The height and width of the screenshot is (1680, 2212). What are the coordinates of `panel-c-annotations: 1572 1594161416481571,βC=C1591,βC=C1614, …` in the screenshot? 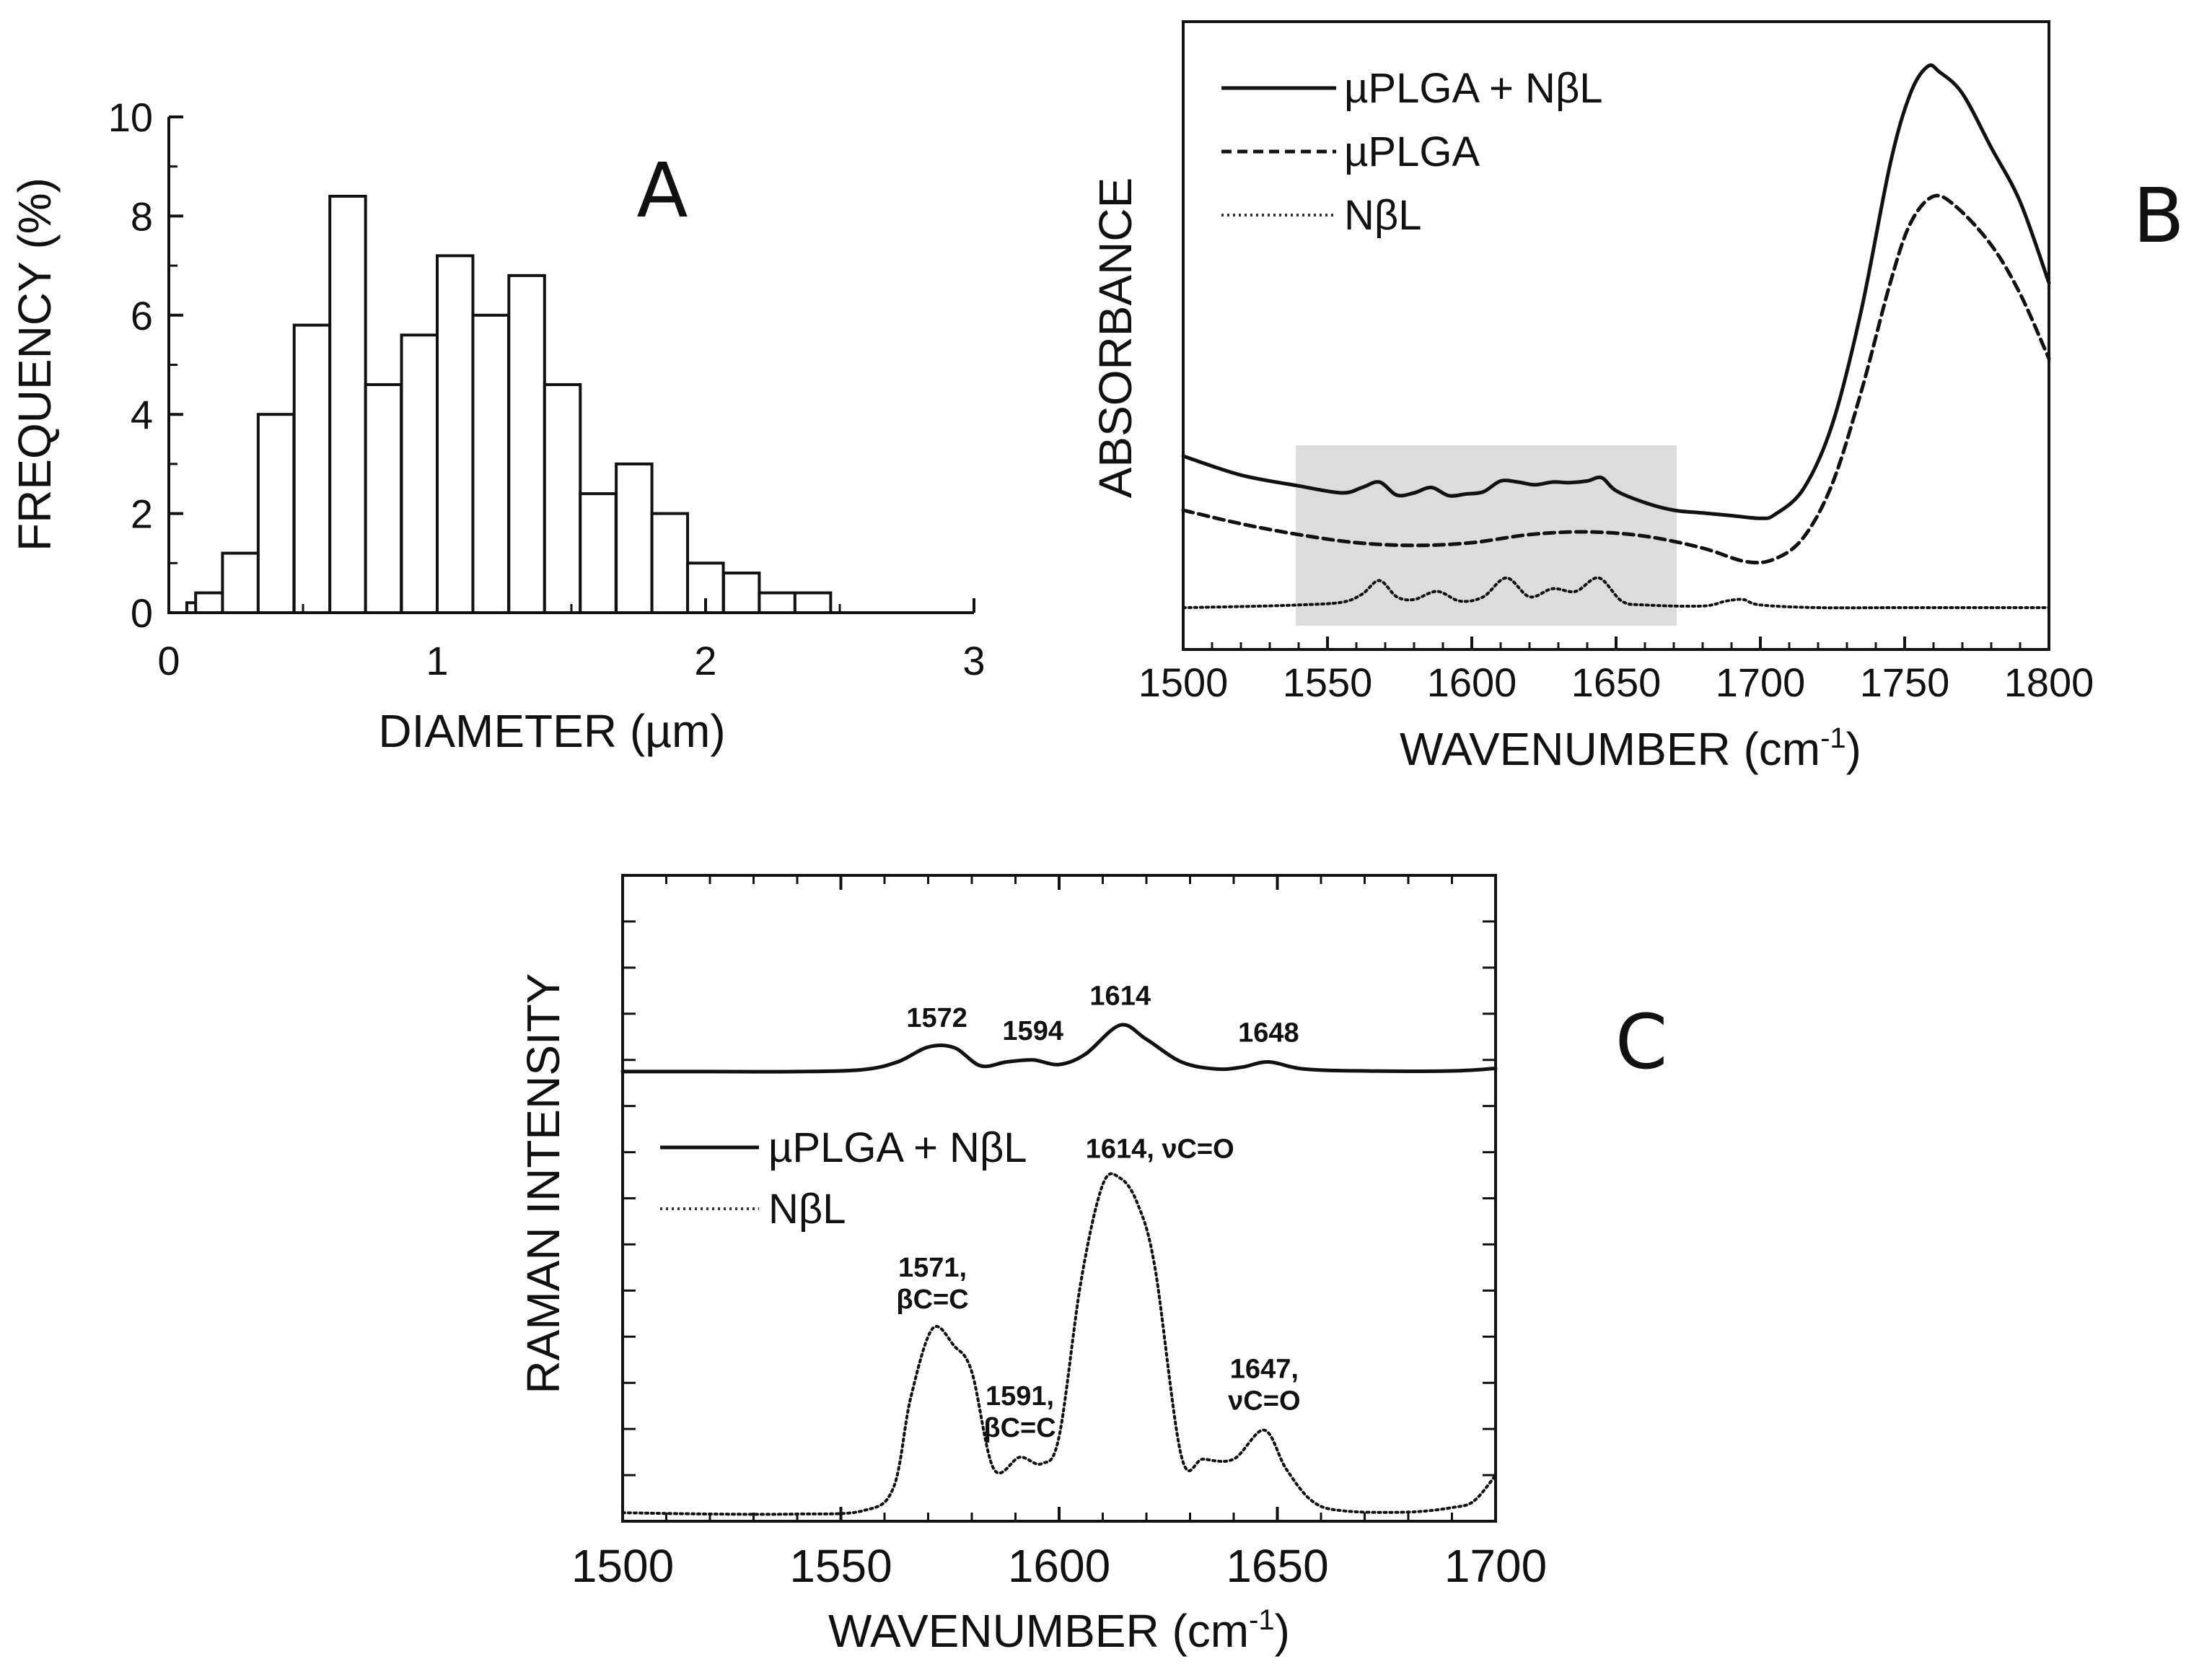 It's located at (1098, 1212).